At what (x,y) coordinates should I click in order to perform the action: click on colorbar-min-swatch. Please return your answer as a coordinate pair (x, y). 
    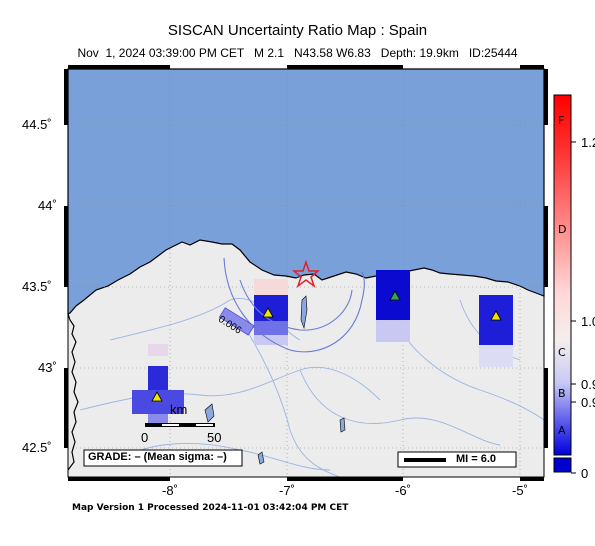
    Looking at the image, I should click on (562, 465).